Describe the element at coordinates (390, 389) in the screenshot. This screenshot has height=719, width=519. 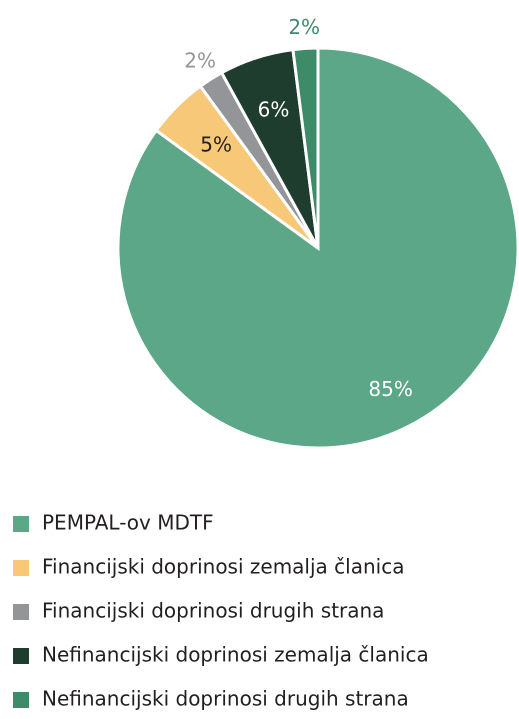
I see `data-label: 85%` at that location.